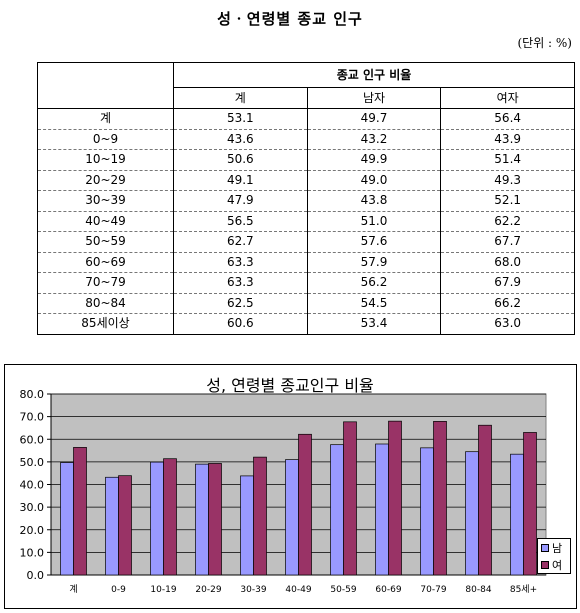 This screenshot has height=613, width=580. I want to click on table-row: 20~29 49.1 49.0 49.3, so click(306, 180).